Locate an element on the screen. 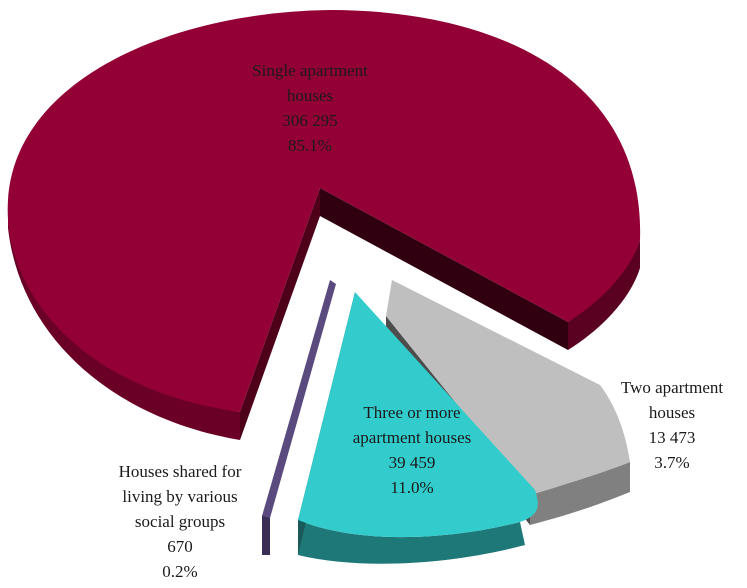 The height and width of the screenshot is (588, 747). slice-houses-shared is located at coordinates (299, 417).